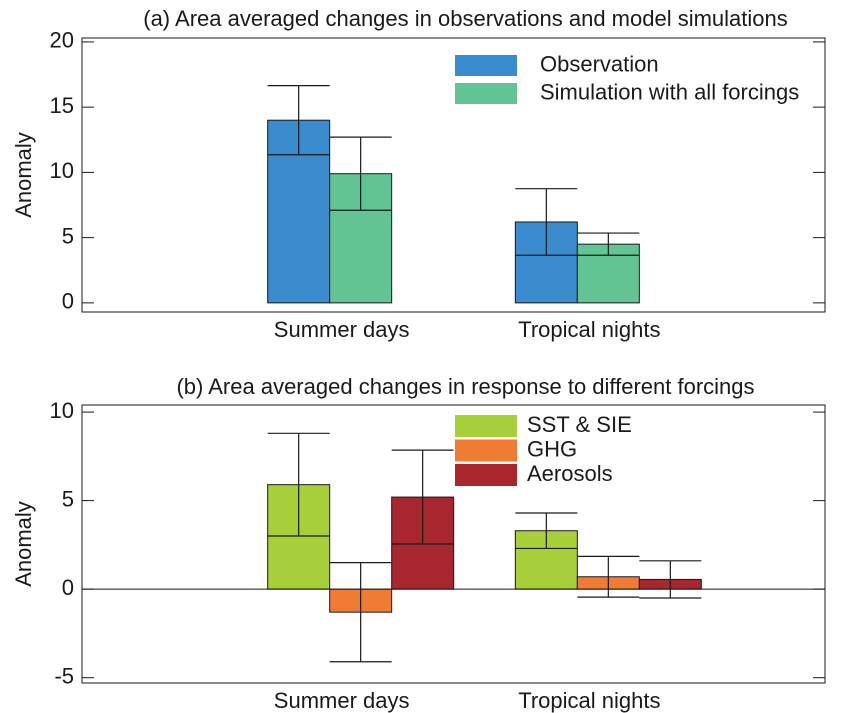  Describe the element at coordinates (669, 91) in the screenshot. I see `legend-label: Simulation with all forcings` at that location.